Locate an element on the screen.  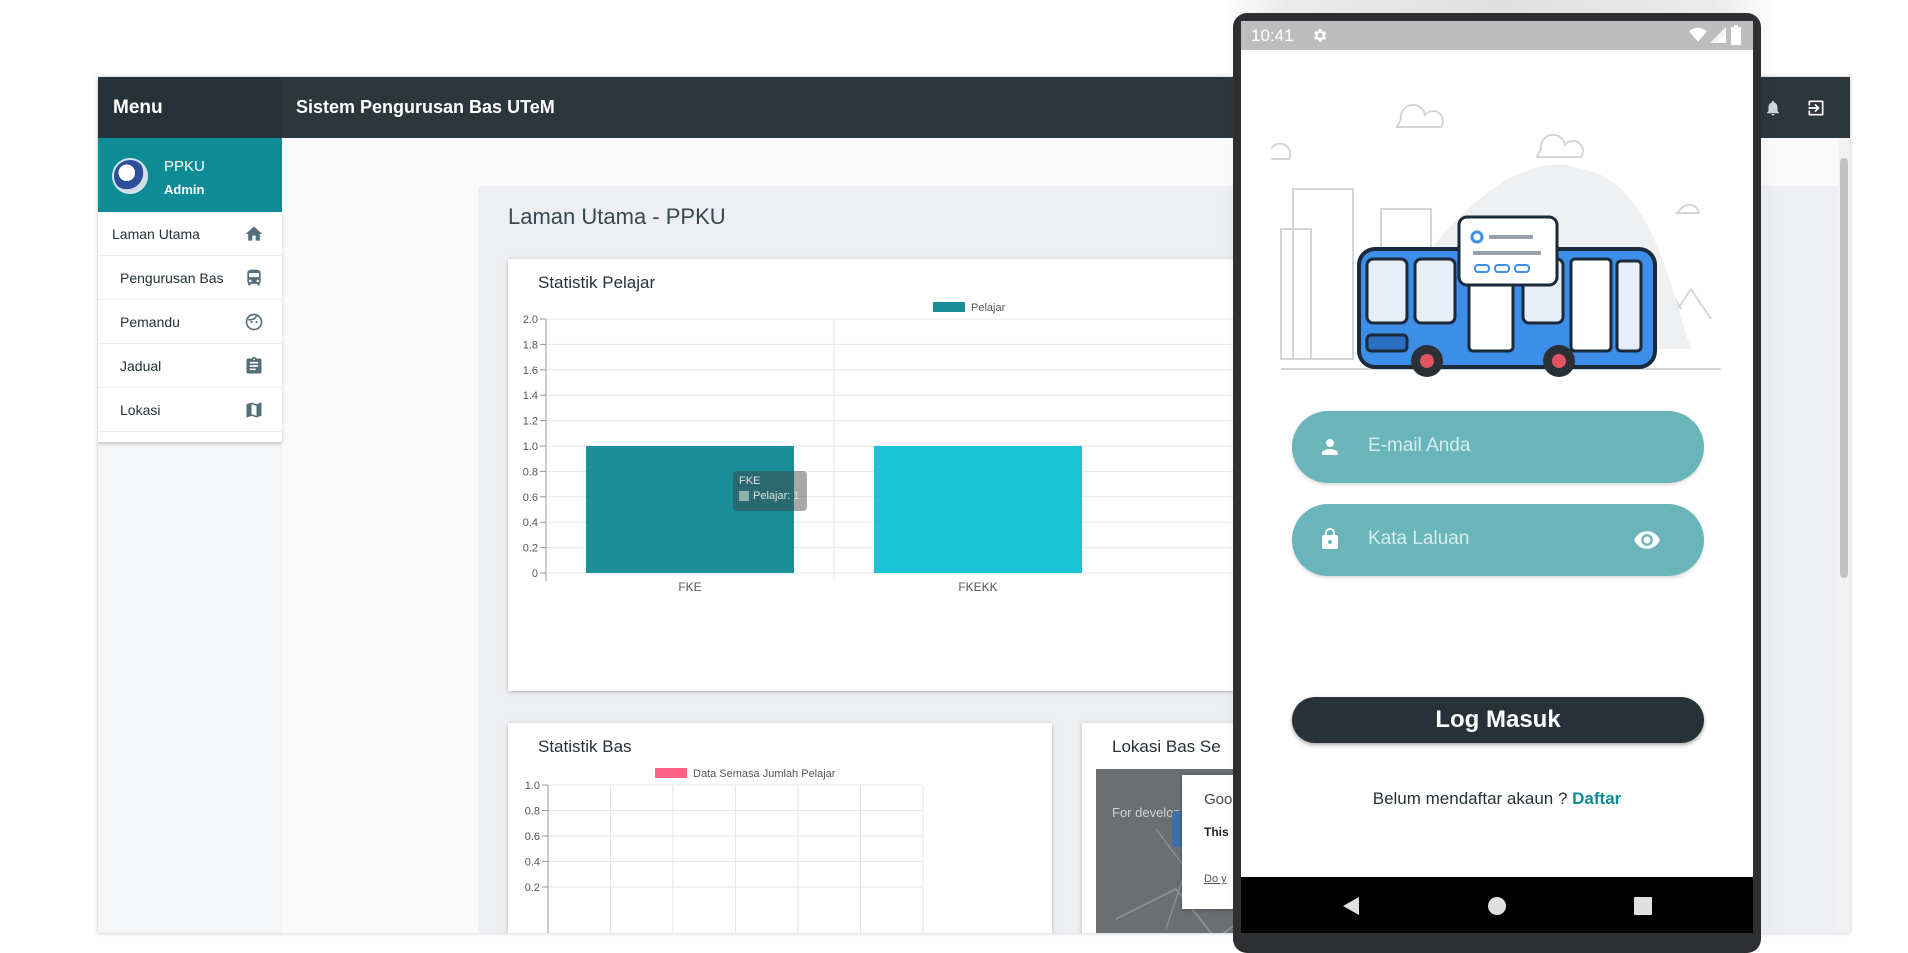
sidebar-item-label: Lokasi is located at coordinates (140, 410).